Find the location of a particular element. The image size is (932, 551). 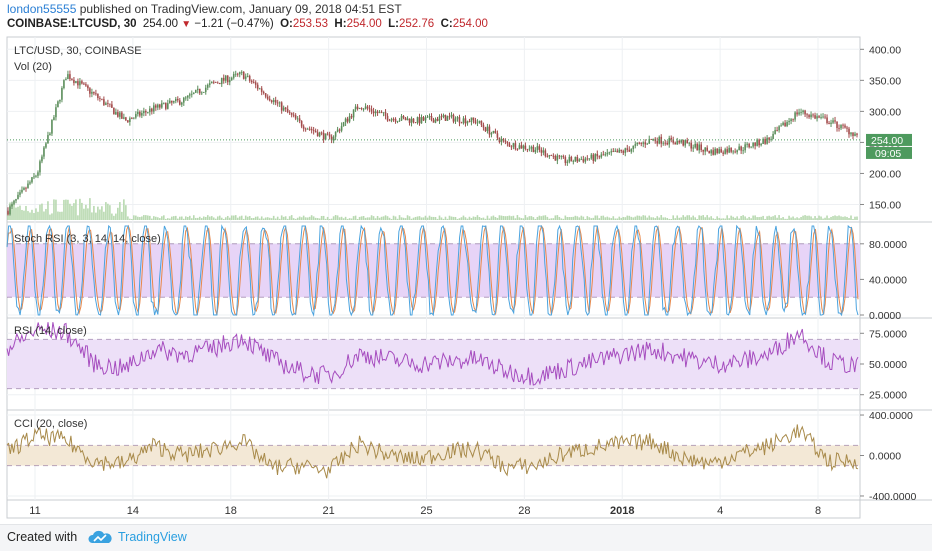

author-link: london55555 is located at coordinates (42, 9).